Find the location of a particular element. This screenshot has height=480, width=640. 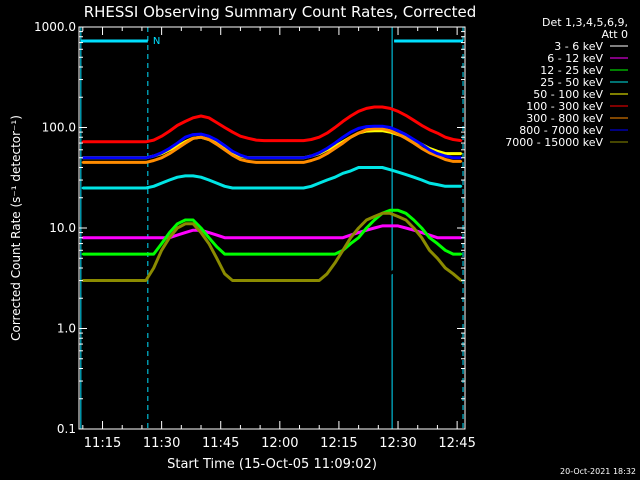

x-tick-label: 12:00 is located at coordinates (279, 443).